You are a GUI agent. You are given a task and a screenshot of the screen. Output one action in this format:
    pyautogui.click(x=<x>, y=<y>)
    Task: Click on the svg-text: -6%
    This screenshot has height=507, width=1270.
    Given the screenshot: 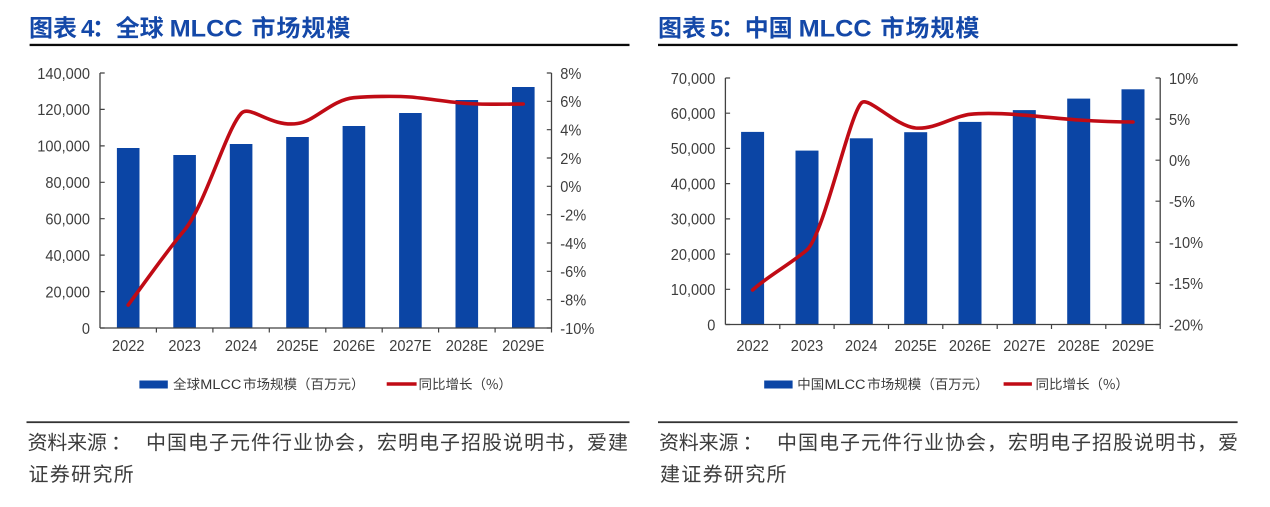 What is the action you would take?
    pyautogui.click(x=573, y=272)
    